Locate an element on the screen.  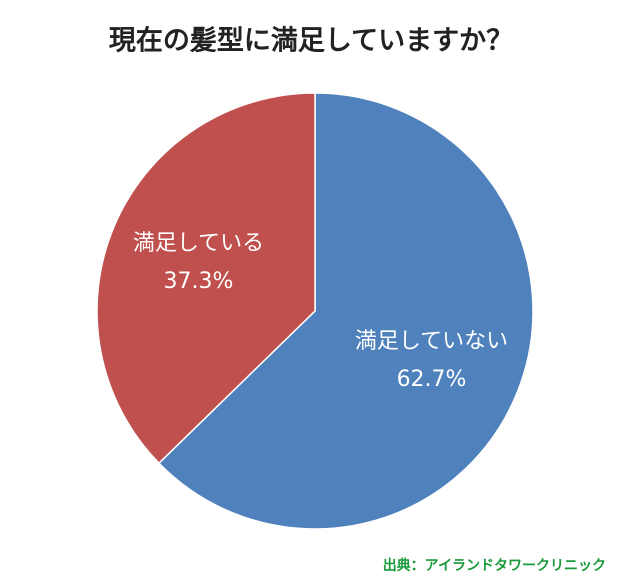
source: 出典：アイランドタワークリニック is located at coordinates (494, 565).